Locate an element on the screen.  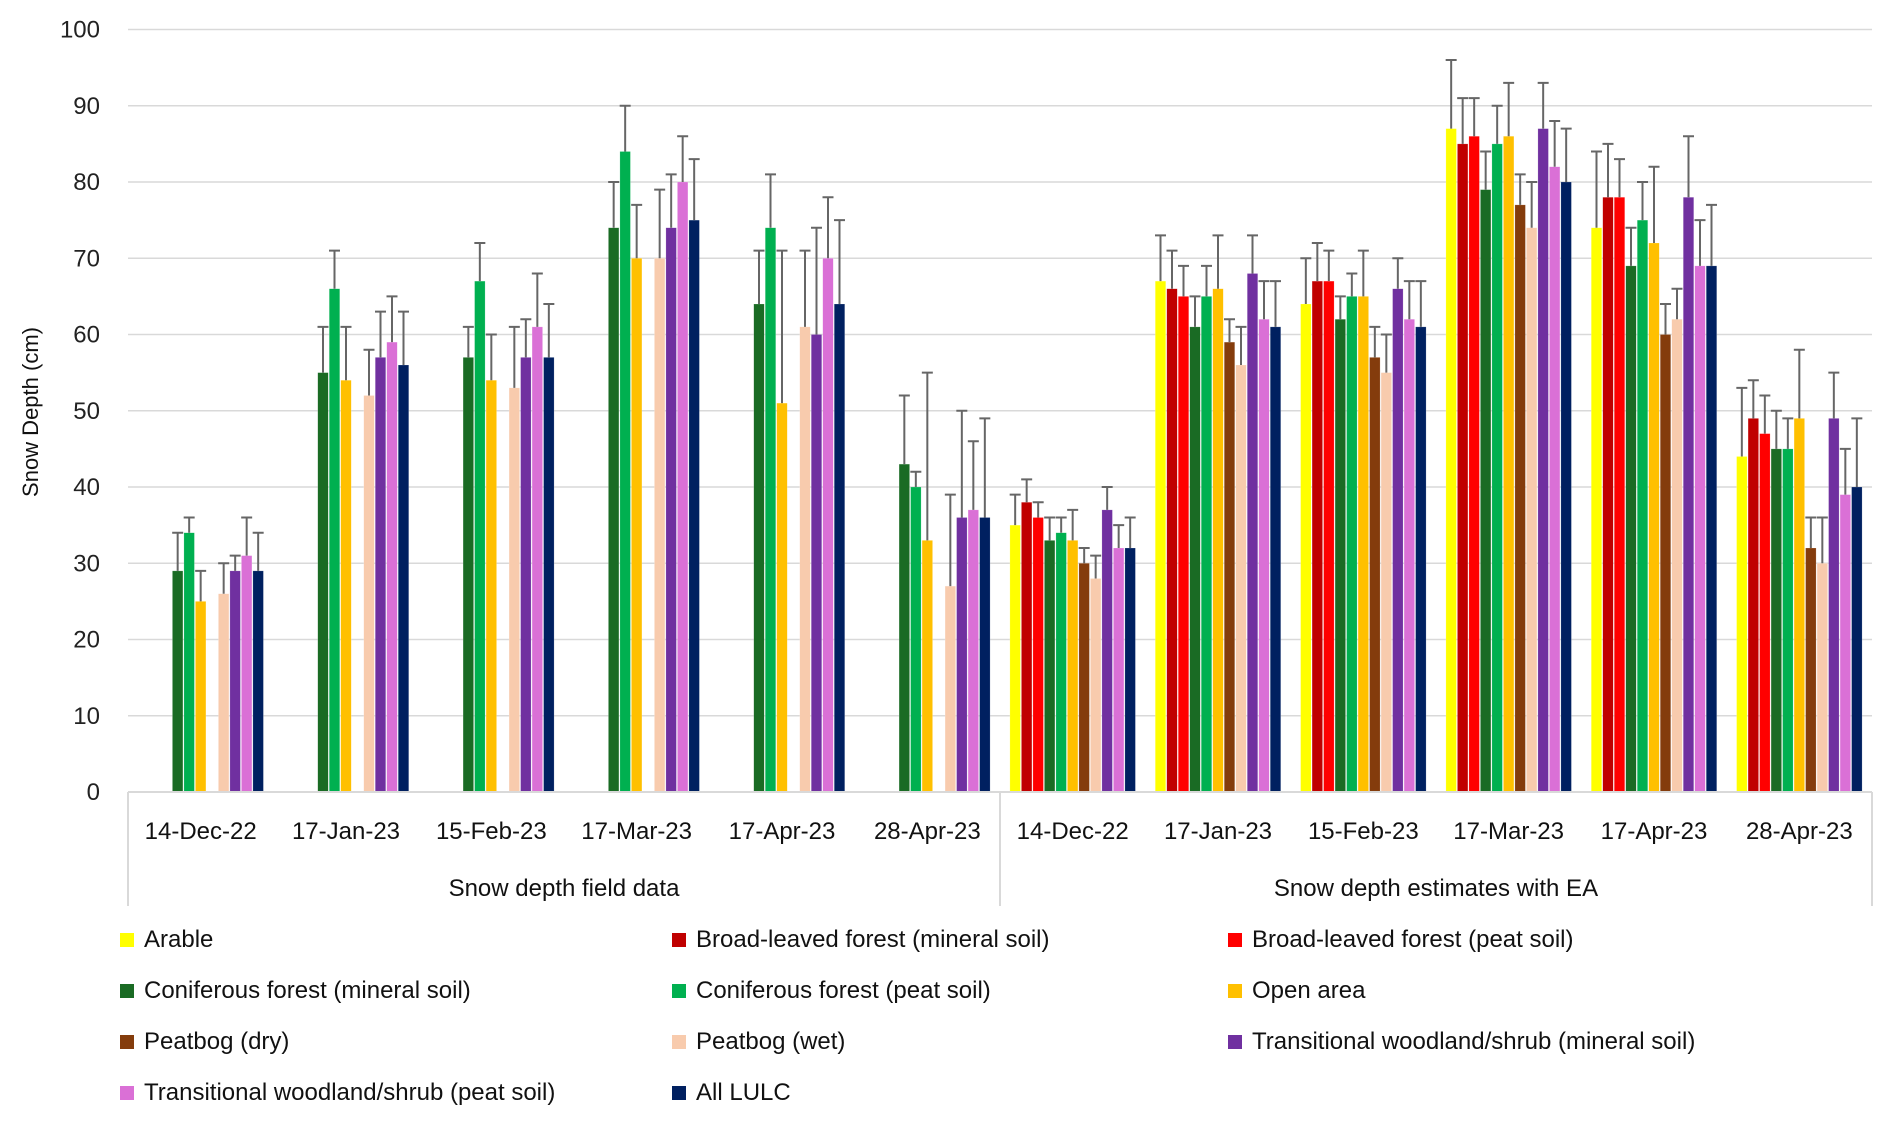
legend-item: Peatbog (wet) is located at coordinates (758, 1042).